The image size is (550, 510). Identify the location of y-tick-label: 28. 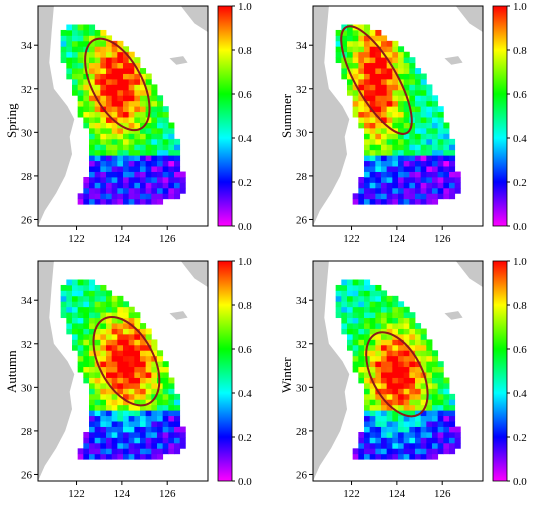
(302, 432).